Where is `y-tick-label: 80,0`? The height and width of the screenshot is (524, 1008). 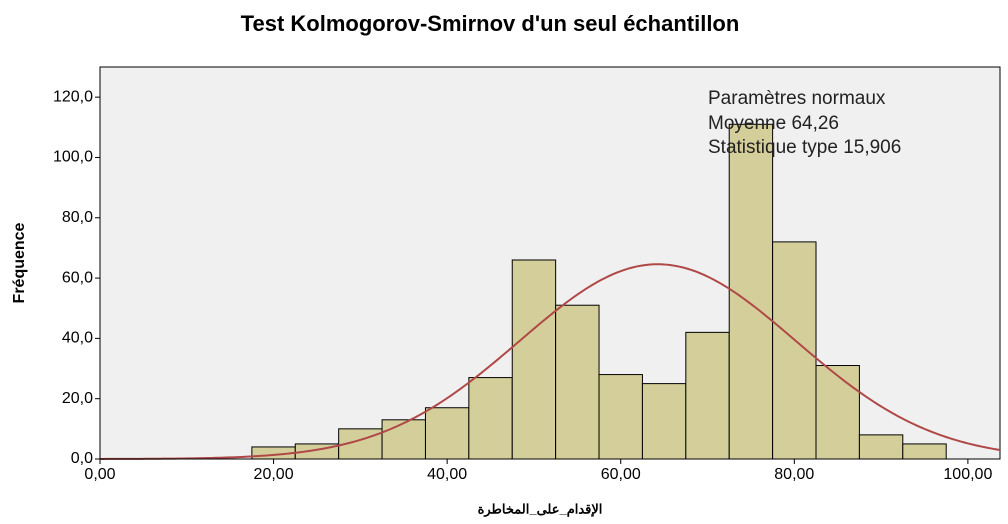
y-tick-label: 80,0 is located at coordinates (77, 217).